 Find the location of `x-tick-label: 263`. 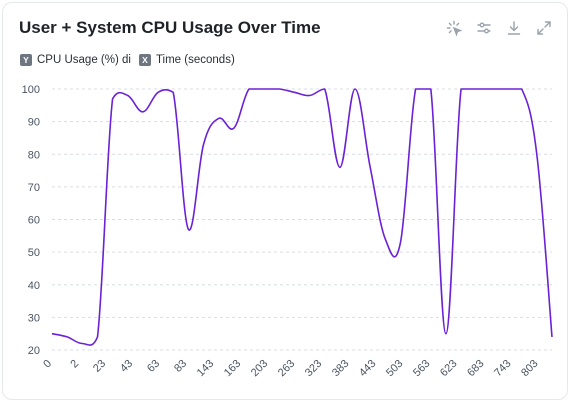

x-tick-label: 263 is located at coordinates (286, 368).